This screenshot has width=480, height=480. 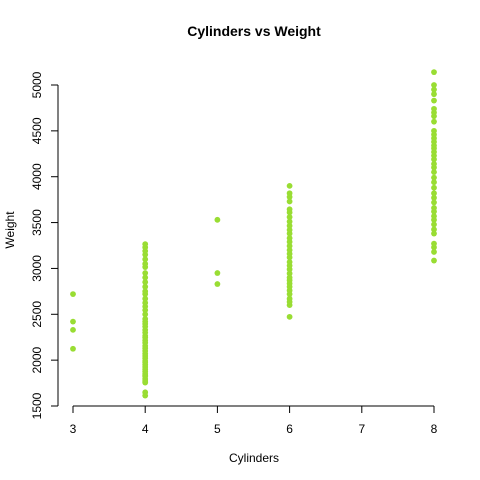 I want to click on x-tick-label: 8, so click(x=434, y=429).